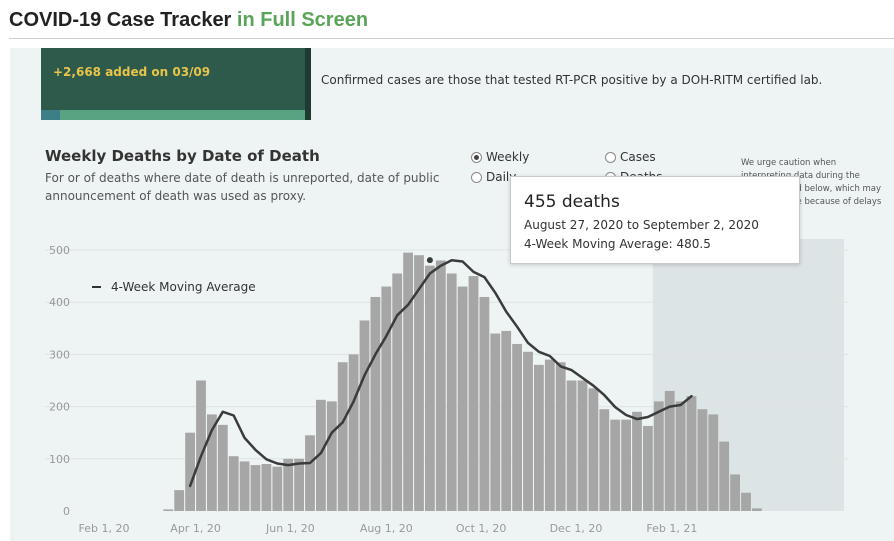 The image size is (894, 541). I want to click on daily-radio: Daily, so click(493, 177).